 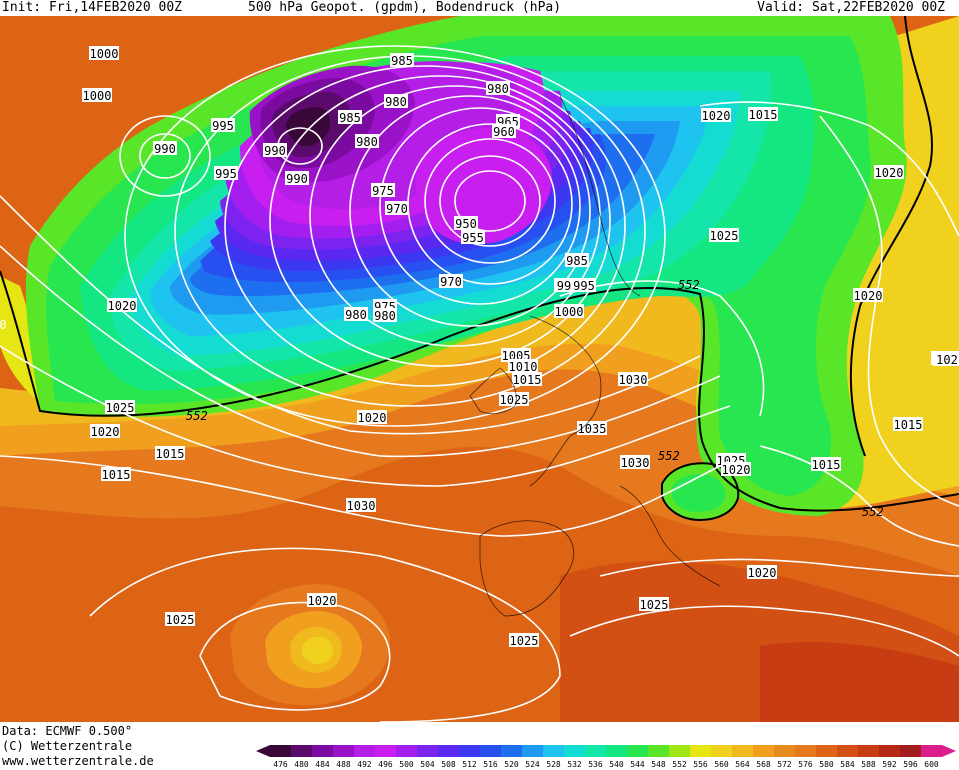 I want to click on pressure-label: 1030, so click(x=361, y=505).